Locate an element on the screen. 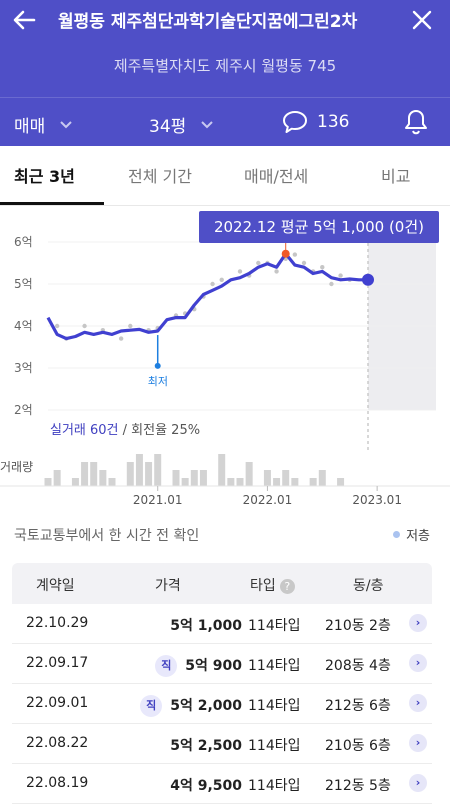 The height and width of the screenshot is (804, 450). price-cell: 5억 2,500 is located at coordinates (187, 745).